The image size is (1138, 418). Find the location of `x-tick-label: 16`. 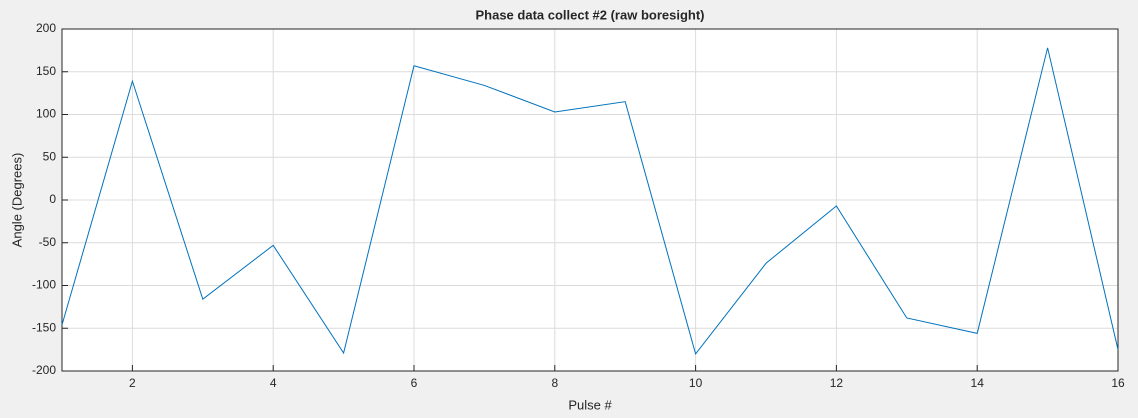

x-tick-label: 16 is located at coordinates (1118, 383).